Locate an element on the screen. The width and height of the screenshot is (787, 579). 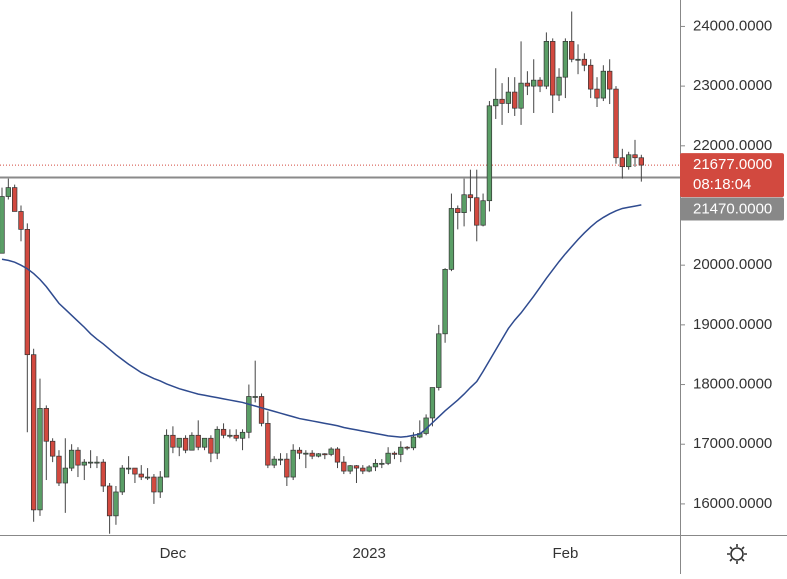
price-tag is located at coordinates (732, 175).